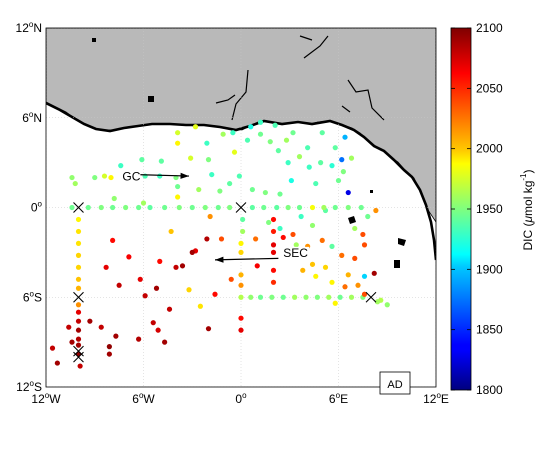 This screenshot has height=451, width=550. I want to click on tick-label: 0o, so click(241, 398).